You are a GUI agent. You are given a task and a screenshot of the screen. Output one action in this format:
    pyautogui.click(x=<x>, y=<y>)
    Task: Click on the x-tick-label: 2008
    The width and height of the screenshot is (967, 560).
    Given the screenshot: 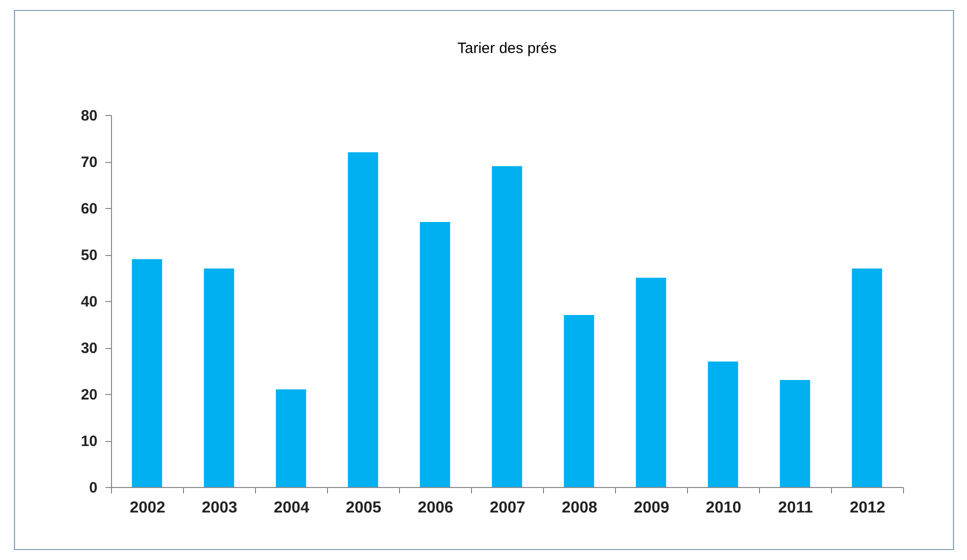 What is the action you would take?
    pyautogui.click(x=580, y=508)
    